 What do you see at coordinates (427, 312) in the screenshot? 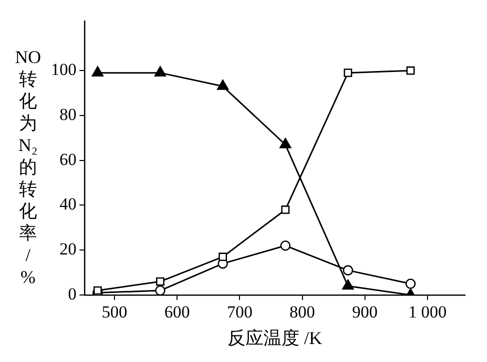
I see `x-tick-label: 1 000` at bounding box center [427, 312].